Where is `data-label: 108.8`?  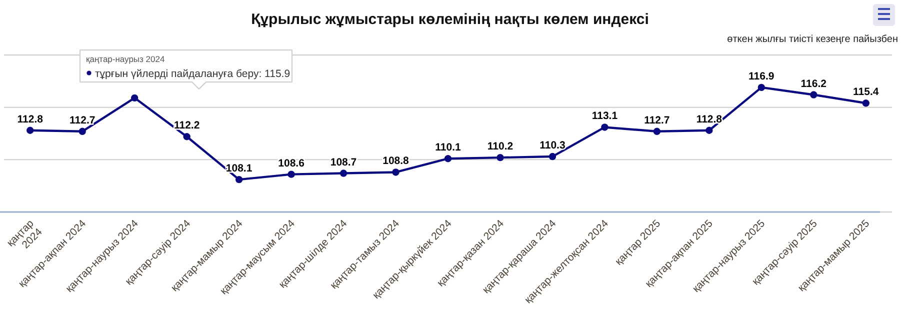
data-label: 108.8 is located at coordinates (396, 161).